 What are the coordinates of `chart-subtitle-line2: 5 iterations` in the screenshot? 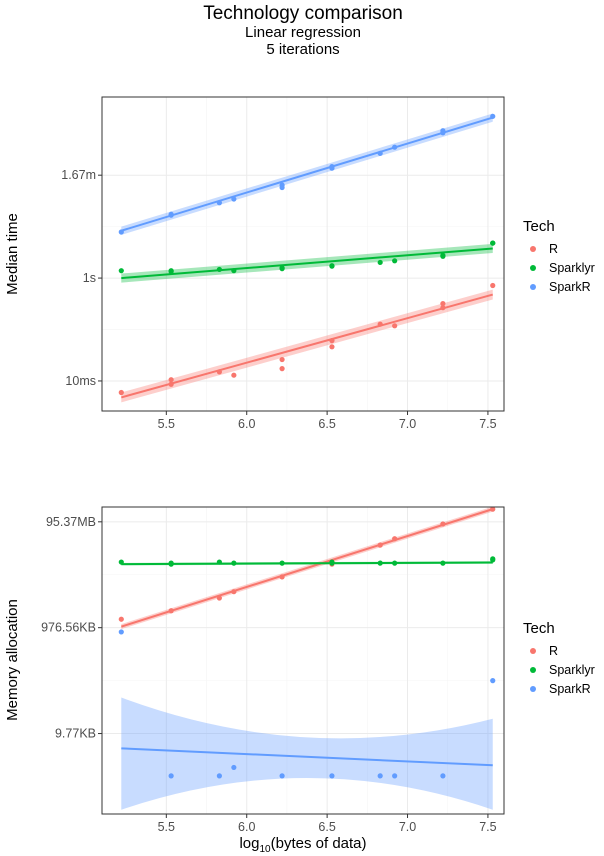 It's located at (302, 49).